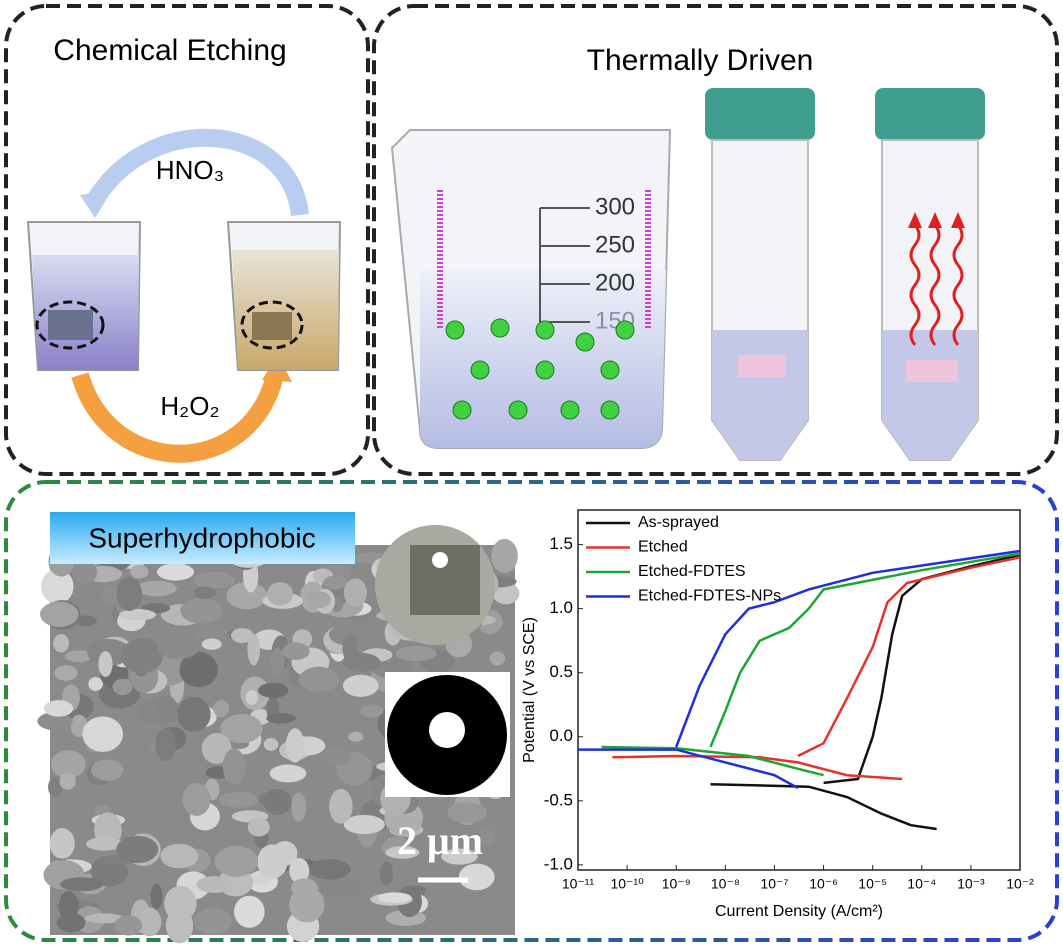 The height and width of the screenshot is (948, 1063). I want to click on x-axis-label: Current Density (A/cm²), so click(799, 911).